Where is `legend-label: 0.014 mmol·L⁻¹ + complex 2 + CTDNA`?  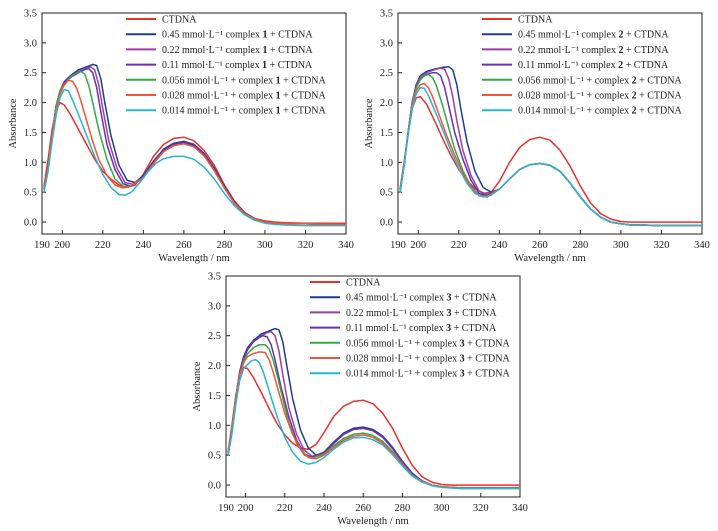 legend-label: 0.014 mmol·L⁻¹ + complex 2 + CTDNA is located at coordinates (600, 111).